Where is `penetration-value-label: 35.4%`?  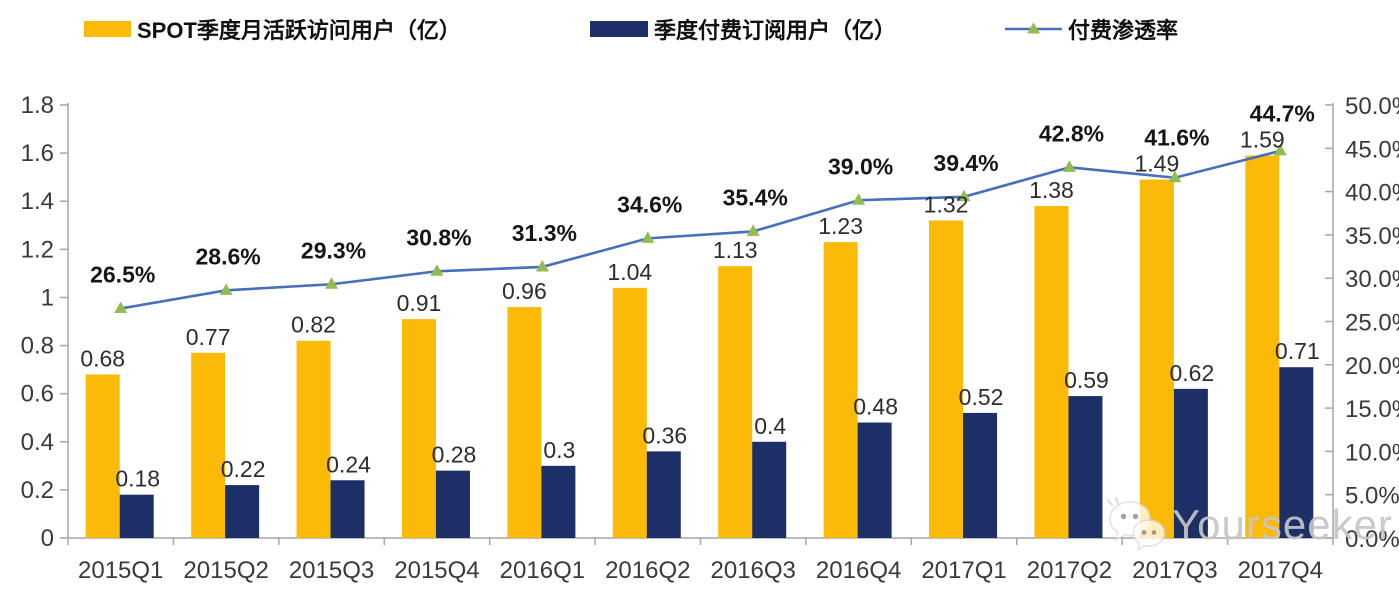 penetration-value-label: 35.4% is located at coordinates (755, 197).